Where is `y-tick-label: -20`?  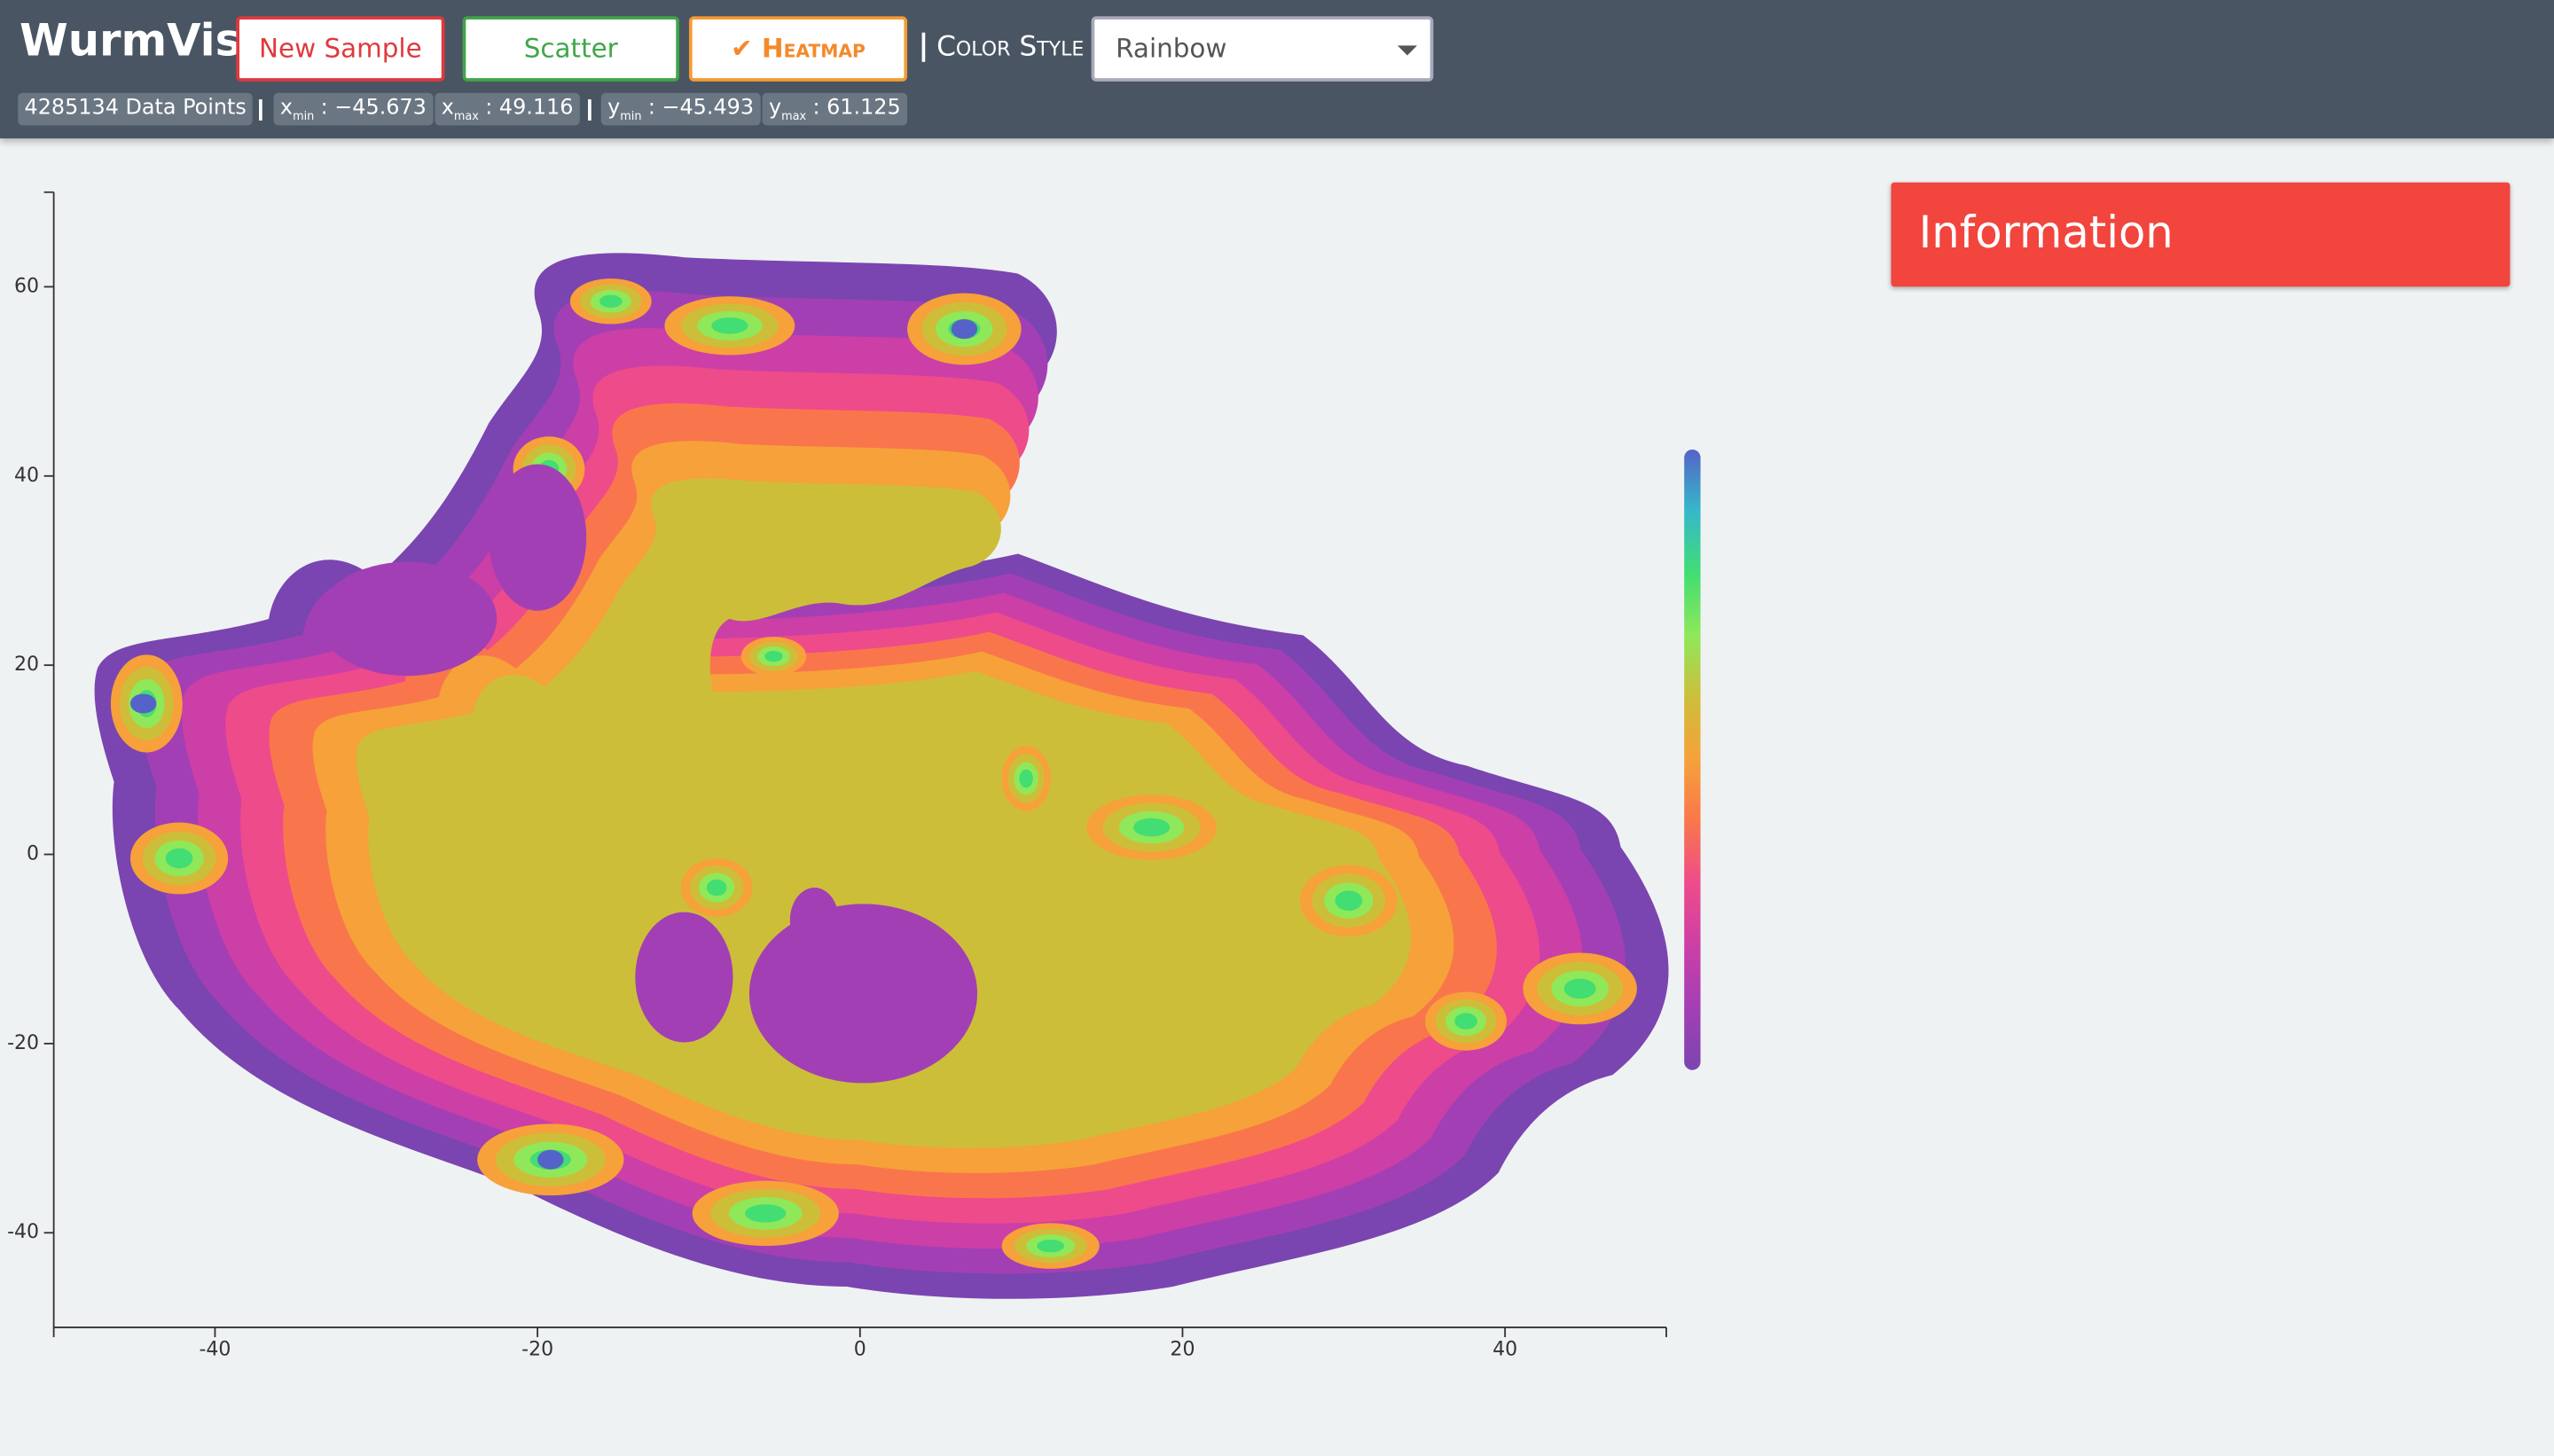 y-tick-label: -20 is located at coordinates (23, 1043).